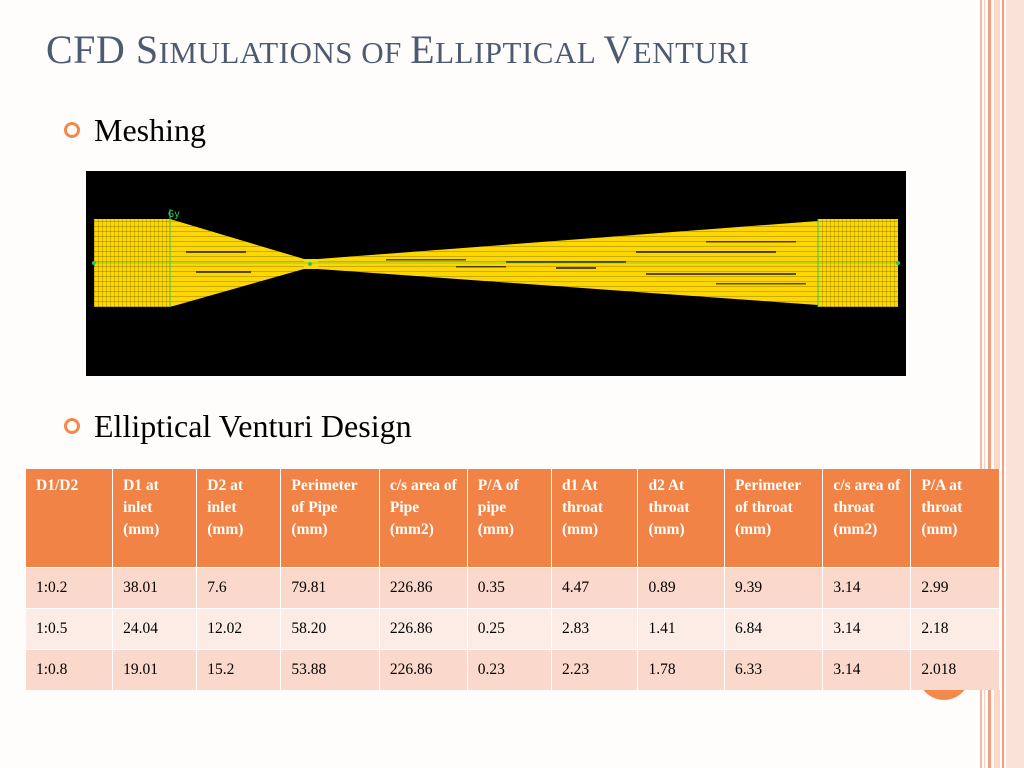  Describe the element at coordinates (330, 669) in the screenshot. I see `table-cell: 53.88` at that location.